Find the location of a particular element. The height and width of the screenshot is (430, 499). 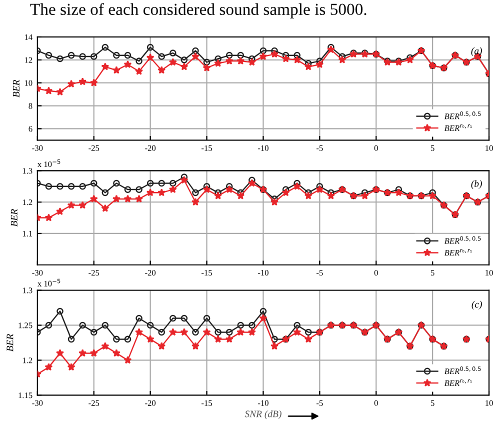

annotation: (b) is located at coordinates (476, 184).